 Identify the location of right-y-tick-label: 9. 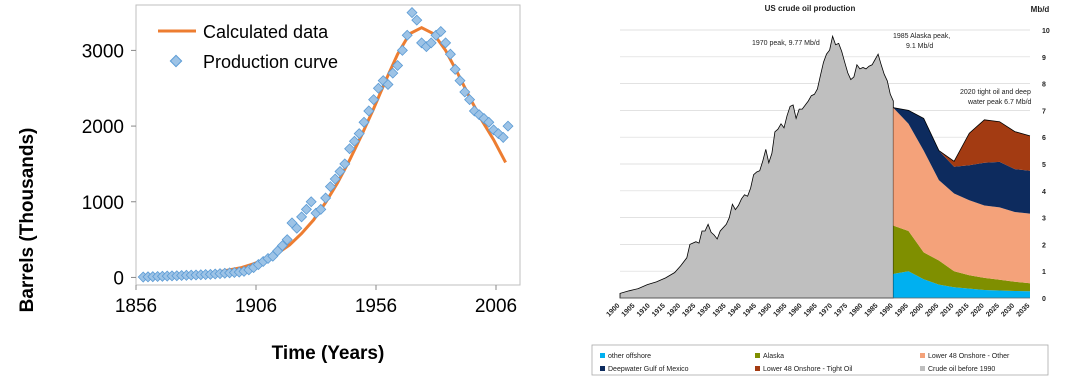
(1044, 58).